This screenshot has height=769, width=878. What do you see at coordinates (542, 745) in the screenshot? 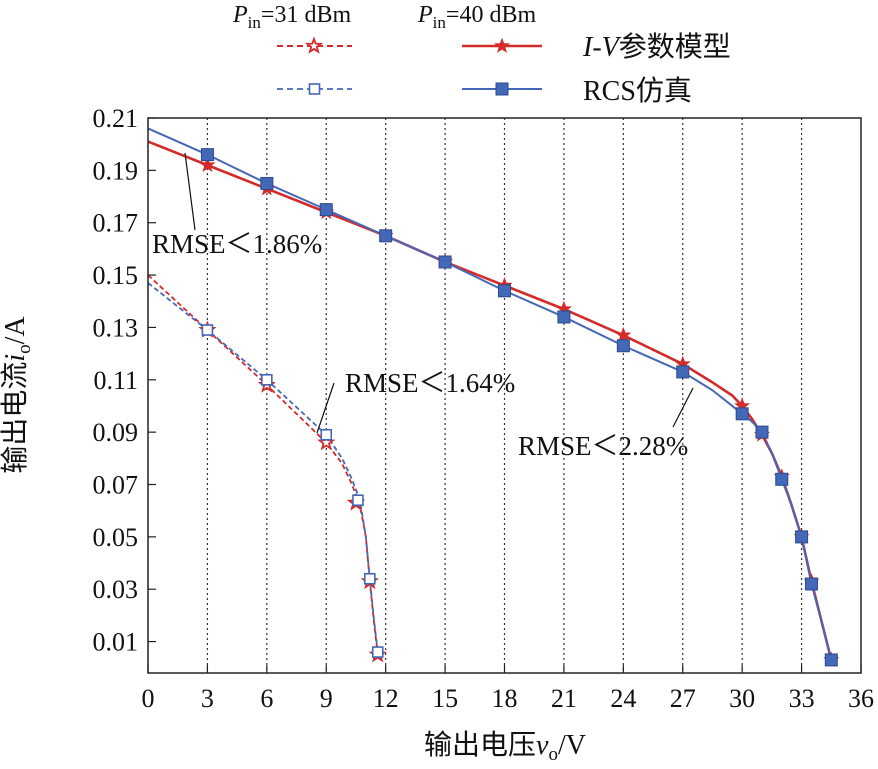
I see `x-axis-label-var: v` at bounding box center [542, 745].